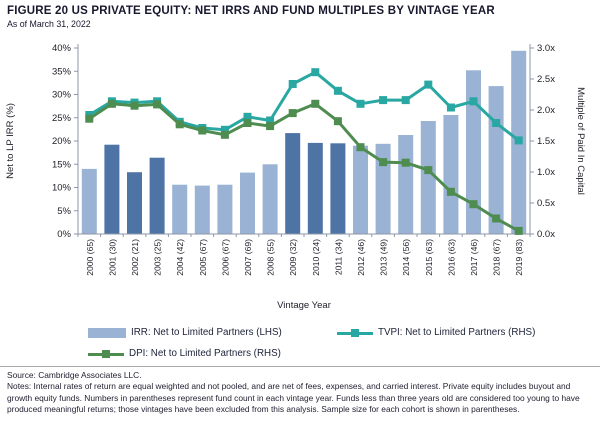 The width and height of the screenshot is (600, 441). Describe the element at coordinates (428, 170) in the screenshot. I see `dpi-marker-2015` at that location.